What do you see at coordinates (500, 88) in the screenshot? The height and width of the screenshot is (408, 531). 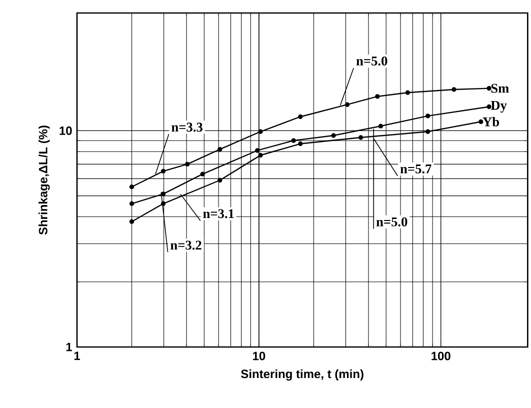 I see `series-label: Sm` at bounding box center [500, 88].